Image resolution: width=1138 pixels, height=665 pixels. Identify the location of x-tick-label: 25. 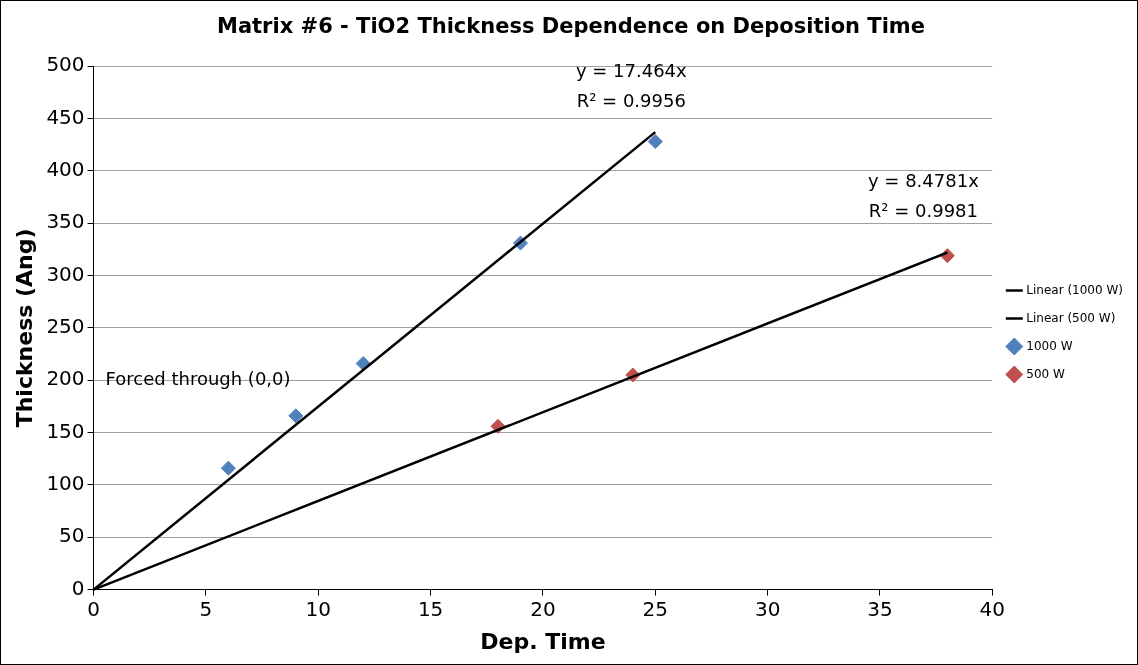
(655, 608).